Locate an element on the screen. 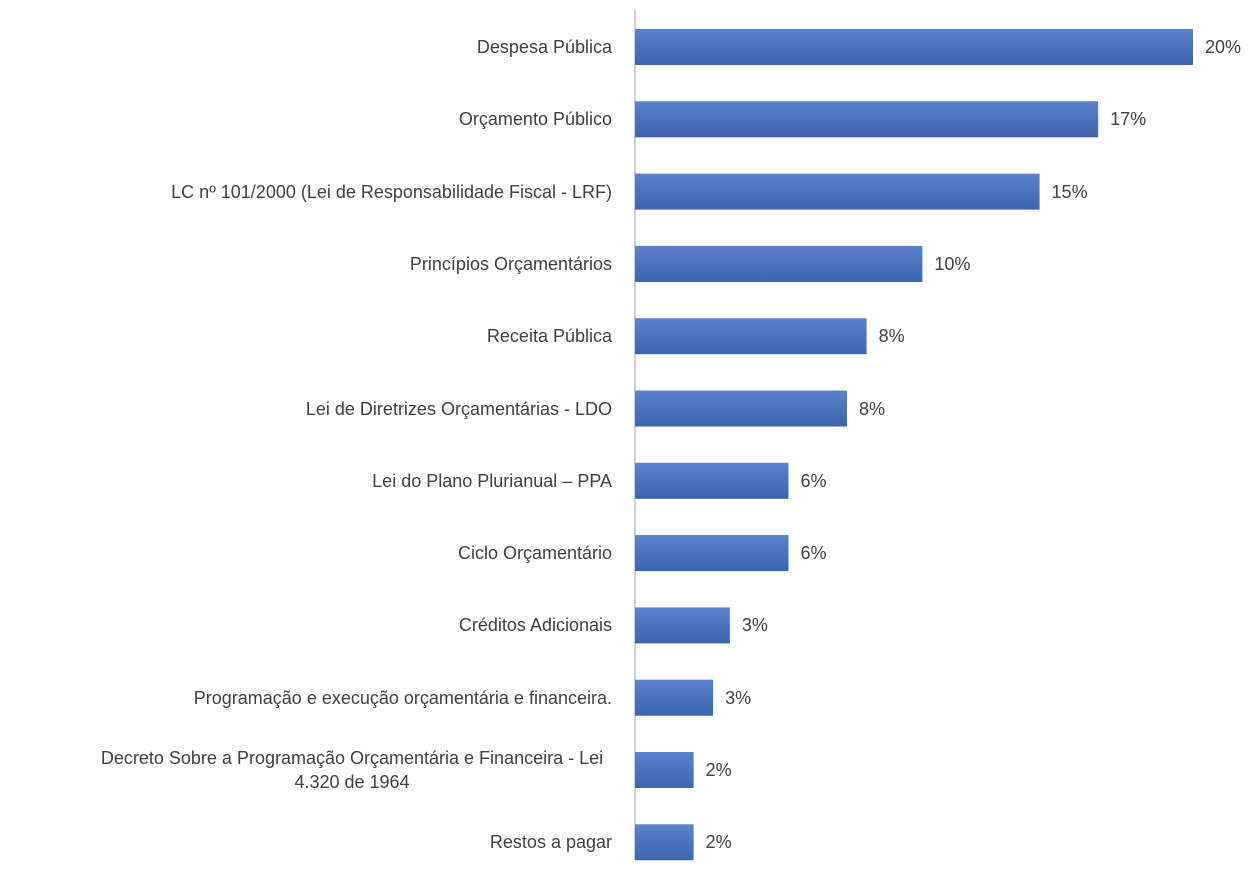 Image resolution: width=1254 pixels, height=870 pixels. category-label: Orçamento Público is located at coordinates (306, 119).